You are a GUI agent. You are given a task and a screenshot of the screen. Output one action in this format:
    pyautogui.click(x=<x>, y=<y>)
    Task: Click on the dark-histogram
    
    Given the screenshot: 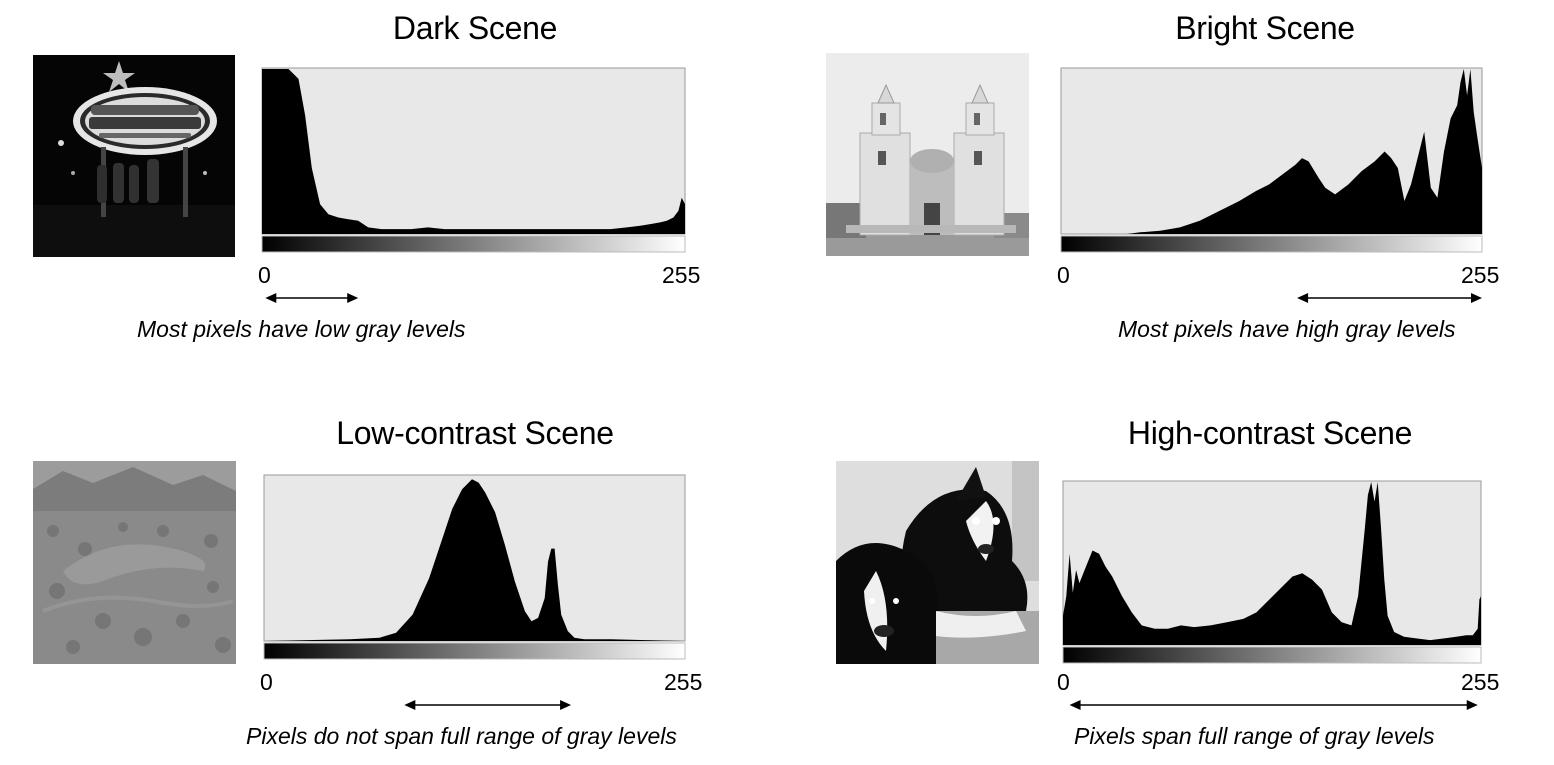 What is the action you would take?
    pyautogui.click(x=473, y=161)
    